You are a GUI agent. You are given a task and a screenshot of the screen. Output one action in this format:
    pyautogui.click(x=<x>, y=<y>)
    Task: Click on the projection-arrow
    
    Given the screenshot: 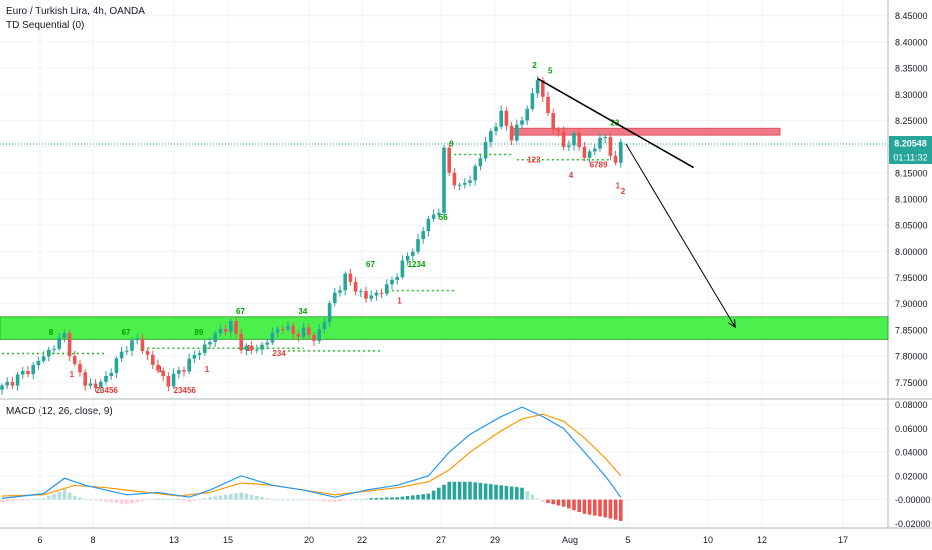 What is the action you would take?
    pyautogui.click(x=680, y=235)
    